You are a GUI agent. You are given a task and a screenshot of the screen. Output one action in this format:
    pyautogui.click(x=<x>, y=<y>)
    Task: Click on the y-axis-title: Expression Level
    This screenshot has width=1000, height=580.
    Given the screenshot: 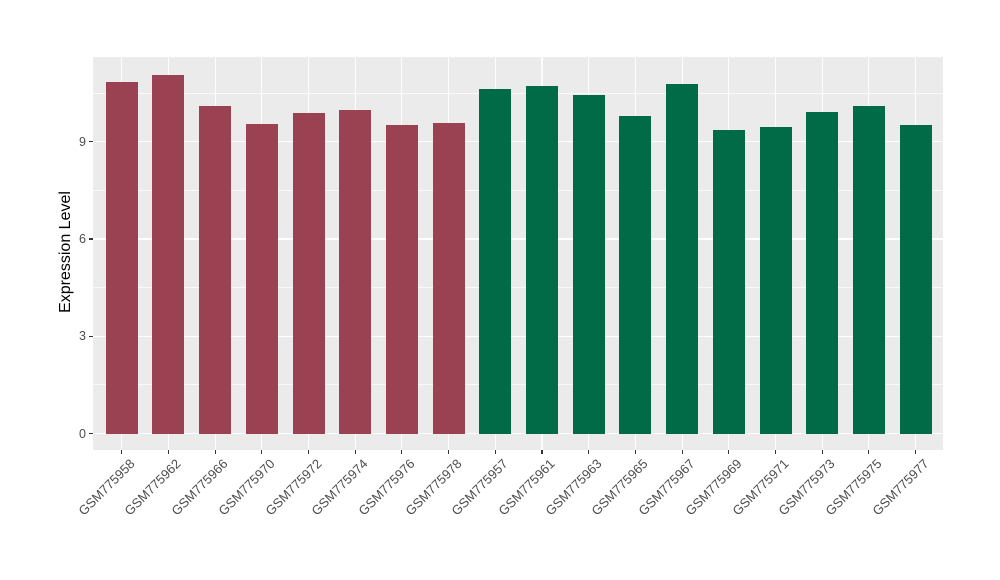 What is the action you would take?
    pyautogui.click(x=65, y=252)
    